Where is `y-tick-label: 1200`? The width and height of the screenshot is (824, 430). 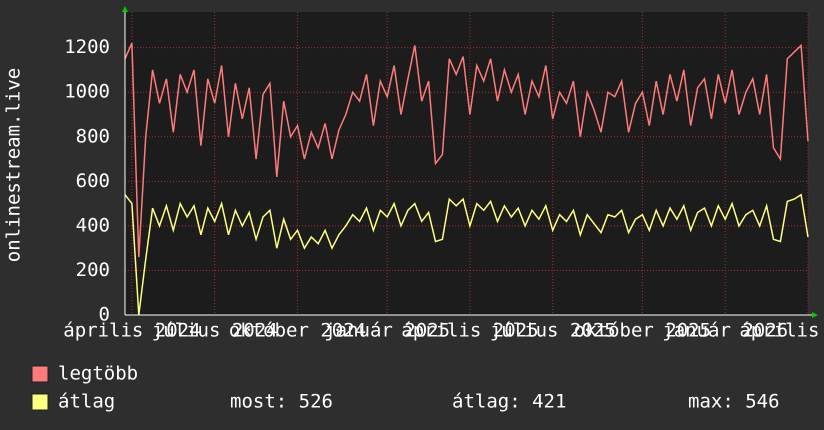 y-tick-label: 1200 is located at coordinates (87, 47).